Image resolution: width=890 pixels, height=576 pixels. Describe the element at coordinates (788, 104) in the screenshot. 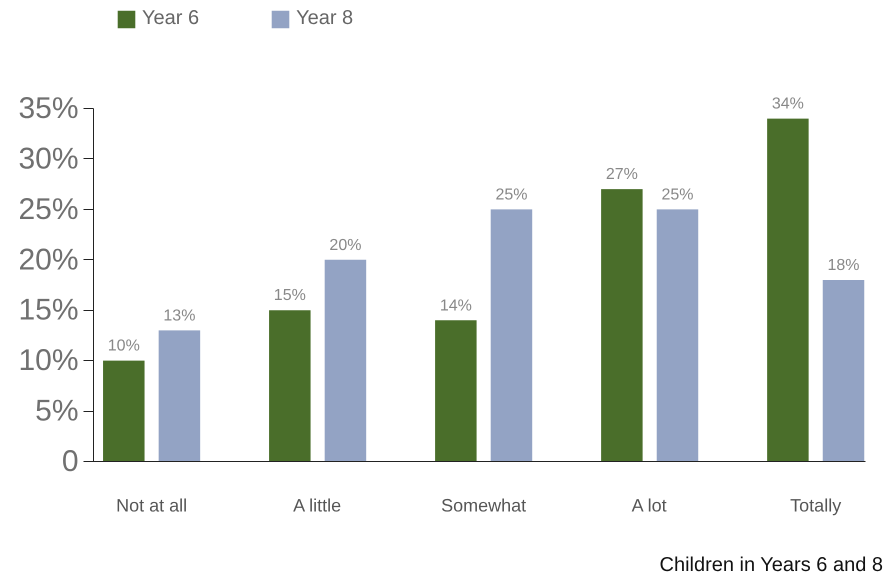

I see `data-label: 34%` at that location.